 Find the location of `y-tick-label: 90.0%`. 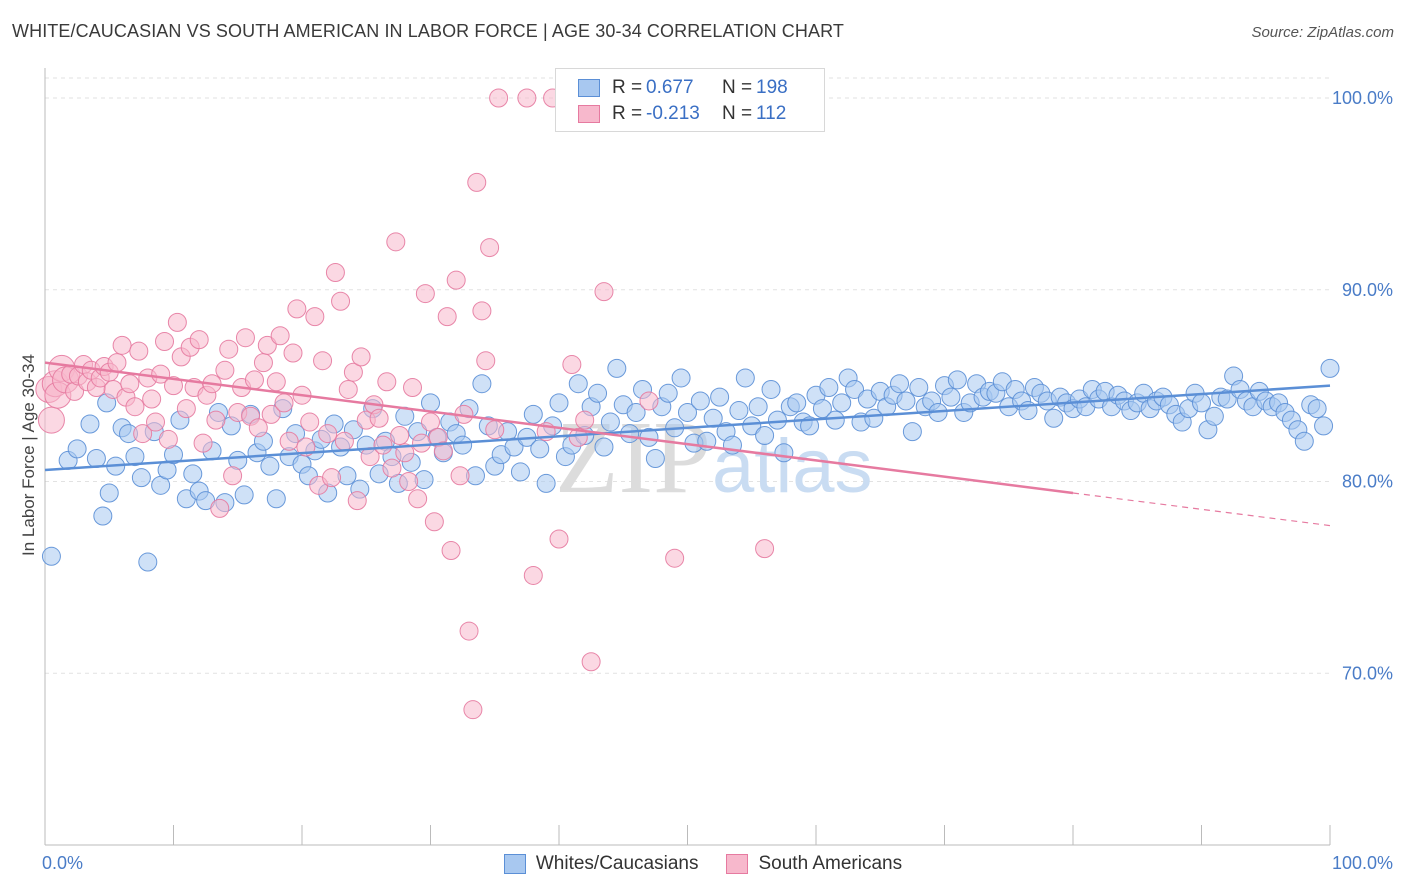

y-tick-label: 90.0% is located at coordinates (1367, 290).